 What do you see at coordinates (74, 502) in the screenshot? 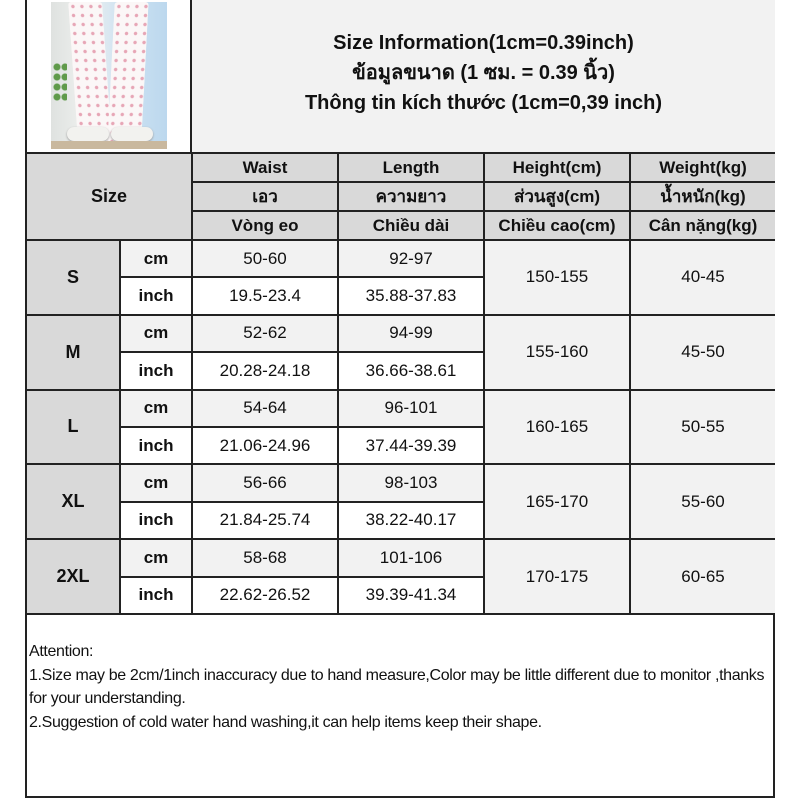
I see `size-label: XL` at bounding box center [74, 502].